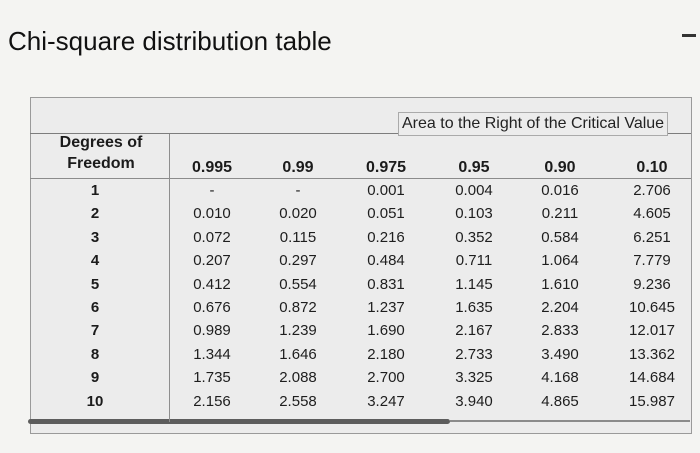 The image size is (700, 453). What do you see at coordinates (95, 214) in the screenshot?
I see `df-cell: 2` at bounding box center [95, 214].